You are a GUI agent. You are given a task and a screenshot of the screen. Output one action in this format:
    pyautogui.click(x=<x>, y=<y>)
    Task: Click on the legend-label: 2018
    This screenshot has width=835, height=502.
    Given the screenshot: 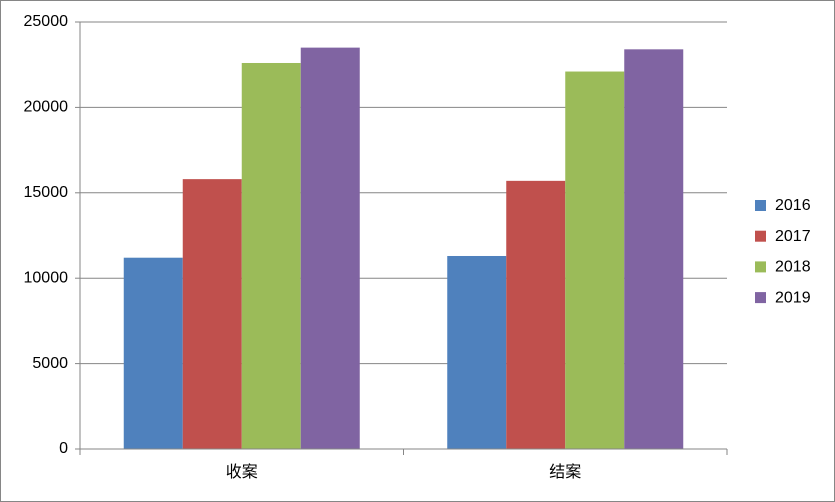 What is the action you would take?
    pyautogui.click(x=793, y=267)
    